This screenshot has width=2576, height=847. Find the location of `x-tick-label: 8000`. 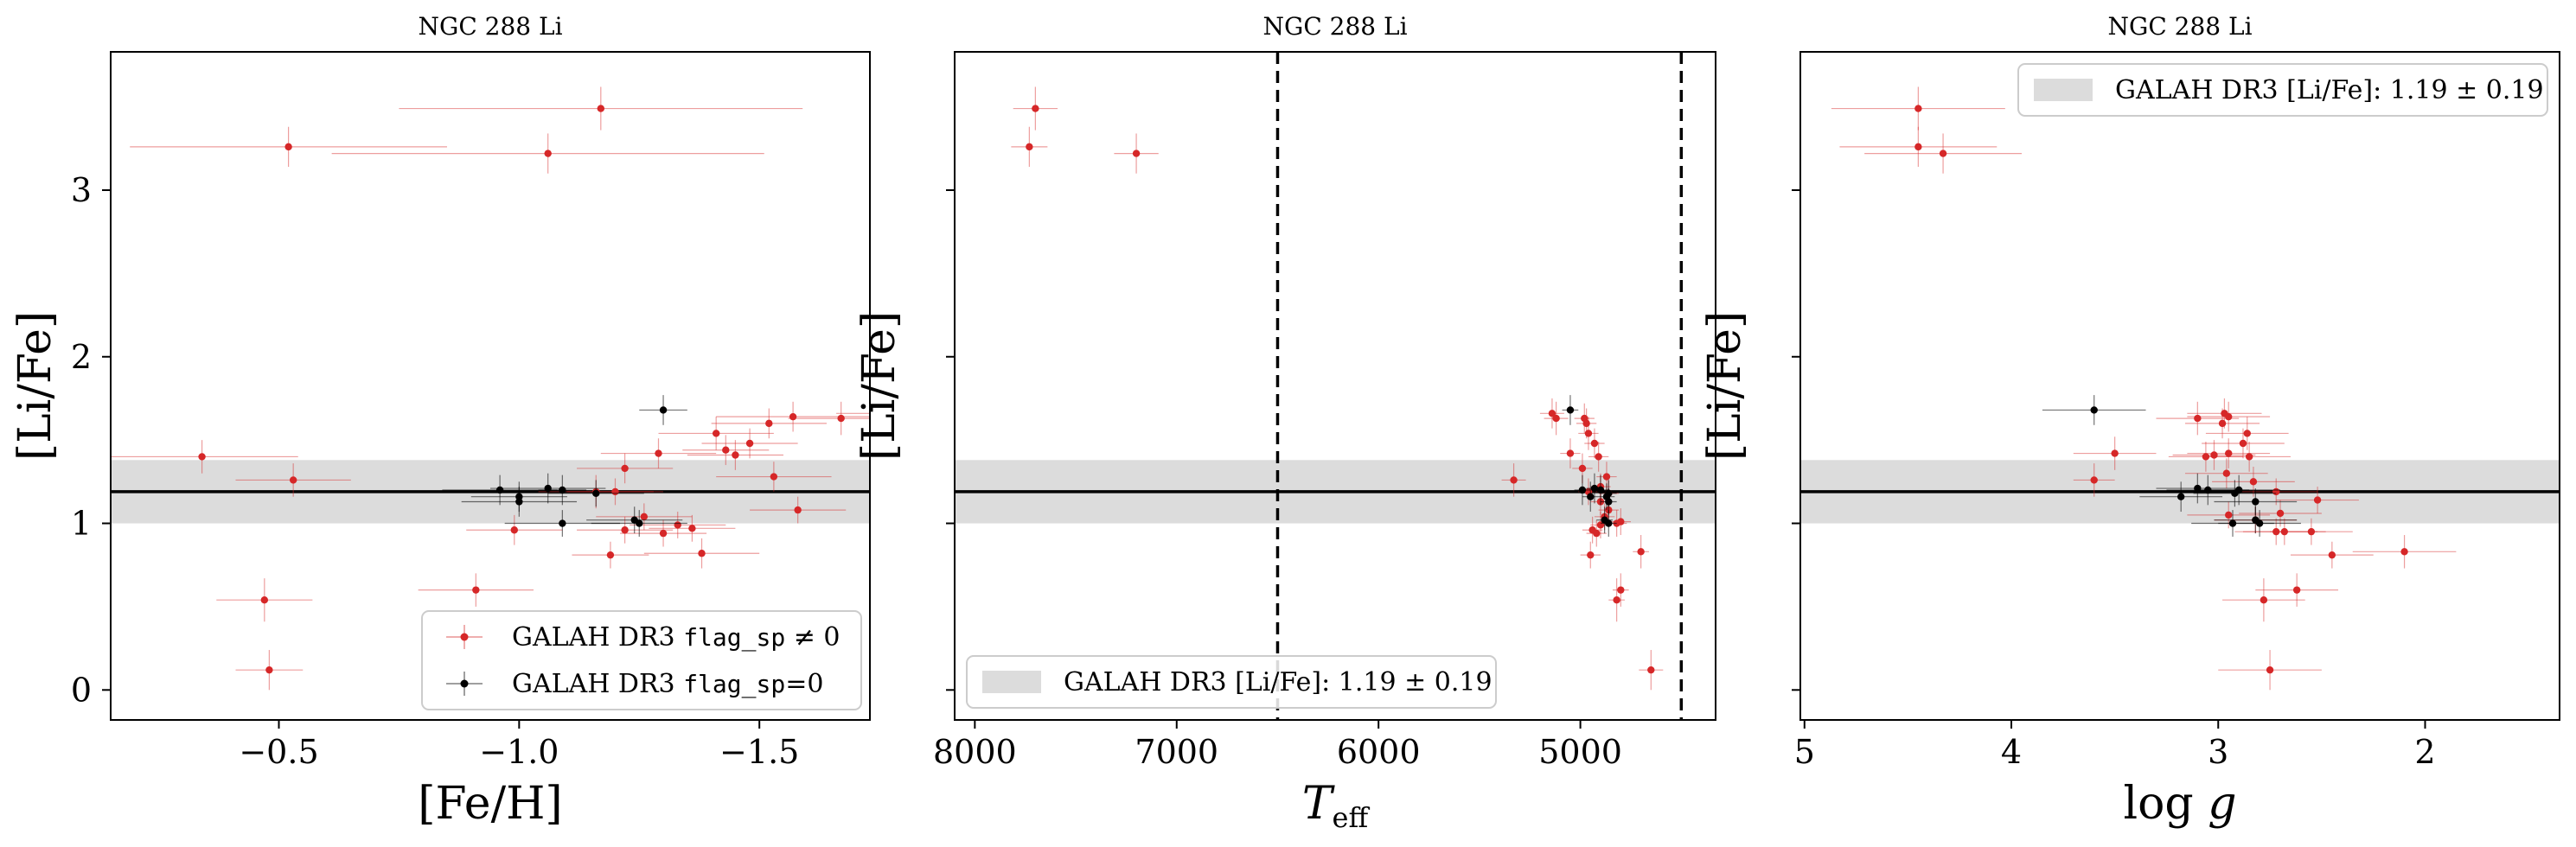

x-tick-label: 8000 is located at coordinates (975, 752).